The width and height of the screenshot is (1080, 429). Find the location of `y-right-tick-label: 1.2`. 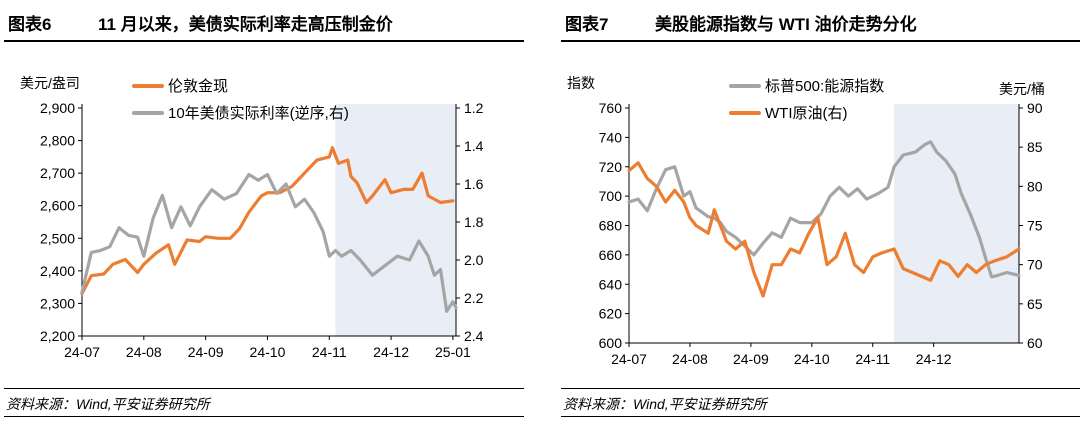

y-right-tick-label: 1.2 is located at coordinates (474, 108).